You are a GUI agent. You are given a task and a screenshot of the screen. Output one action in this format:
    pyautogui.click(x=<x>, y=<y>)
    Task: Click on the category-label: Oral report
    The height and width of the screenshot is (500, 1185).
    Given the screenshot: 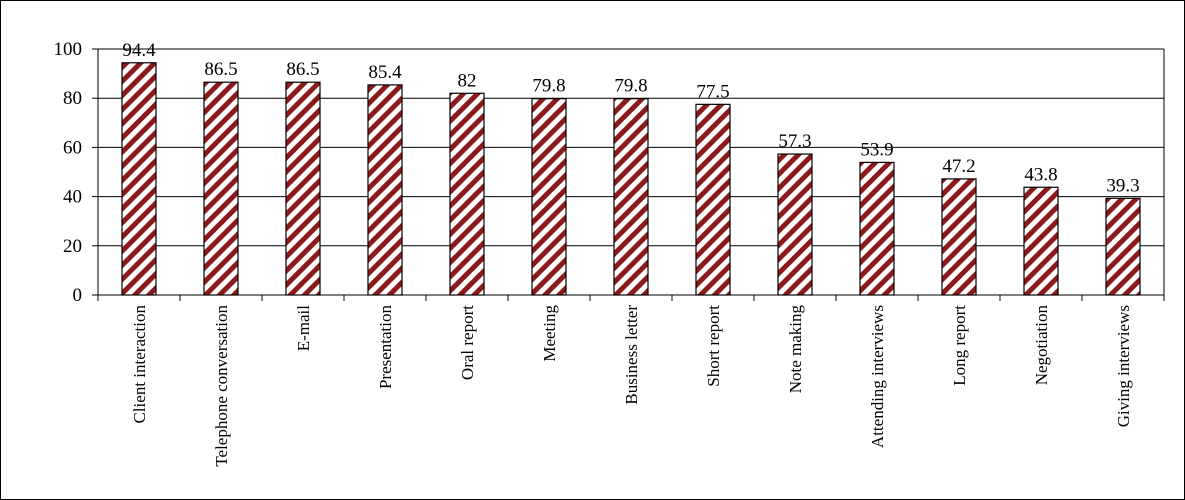 What is the action you would take?
    pyautogui.click(x=467, y=342)
    